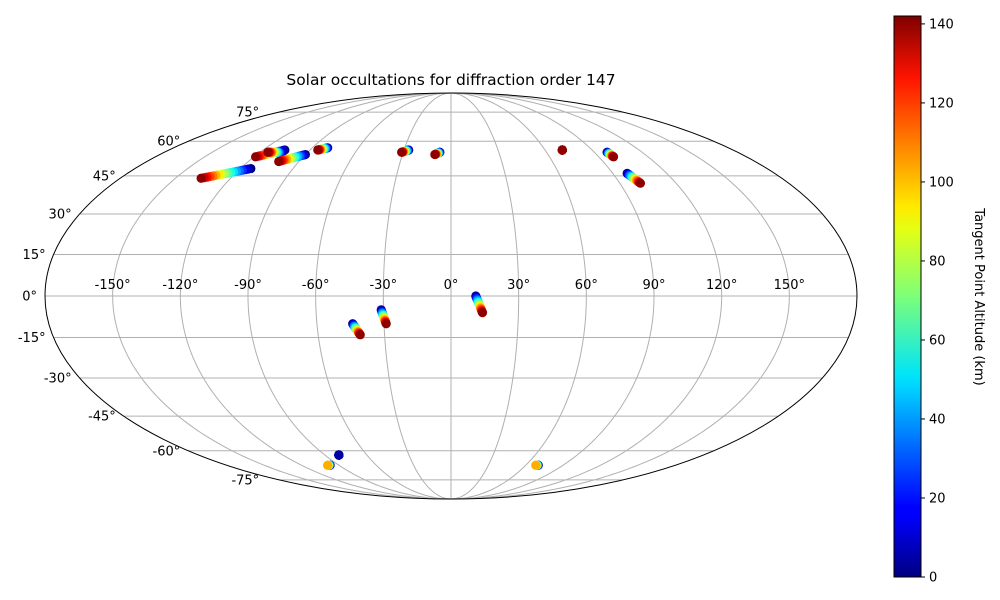 The width and height of the screenshot is (1000, 600). What do you see at coordinates (789, 285) in the screenshot?
I see `longitude-tick-label: 150°` at bounding box center [789, 285].